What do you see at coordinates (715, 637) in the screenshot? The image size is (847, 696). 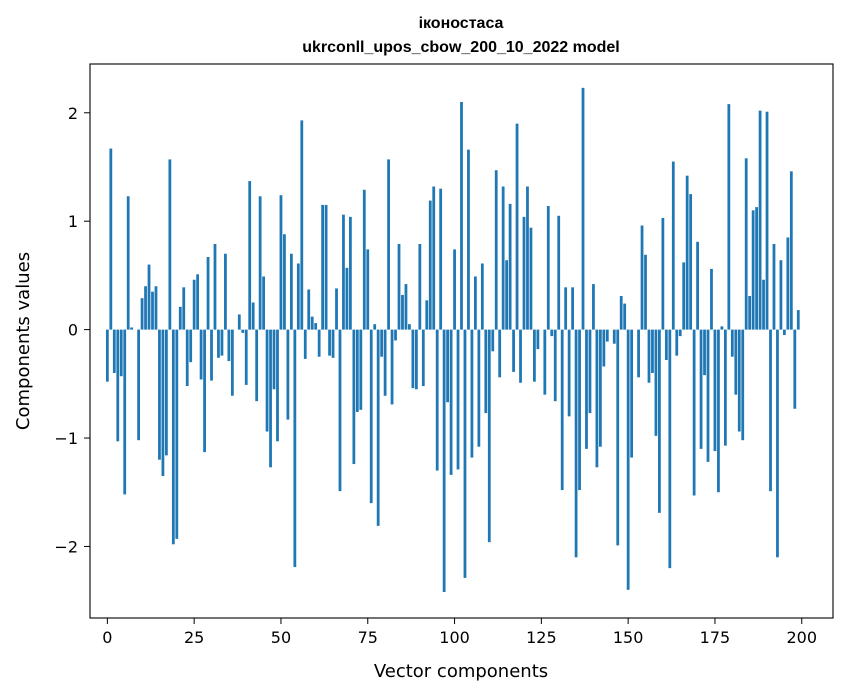 I see `x-tick-label: 175` at bounding box center [715, 637].